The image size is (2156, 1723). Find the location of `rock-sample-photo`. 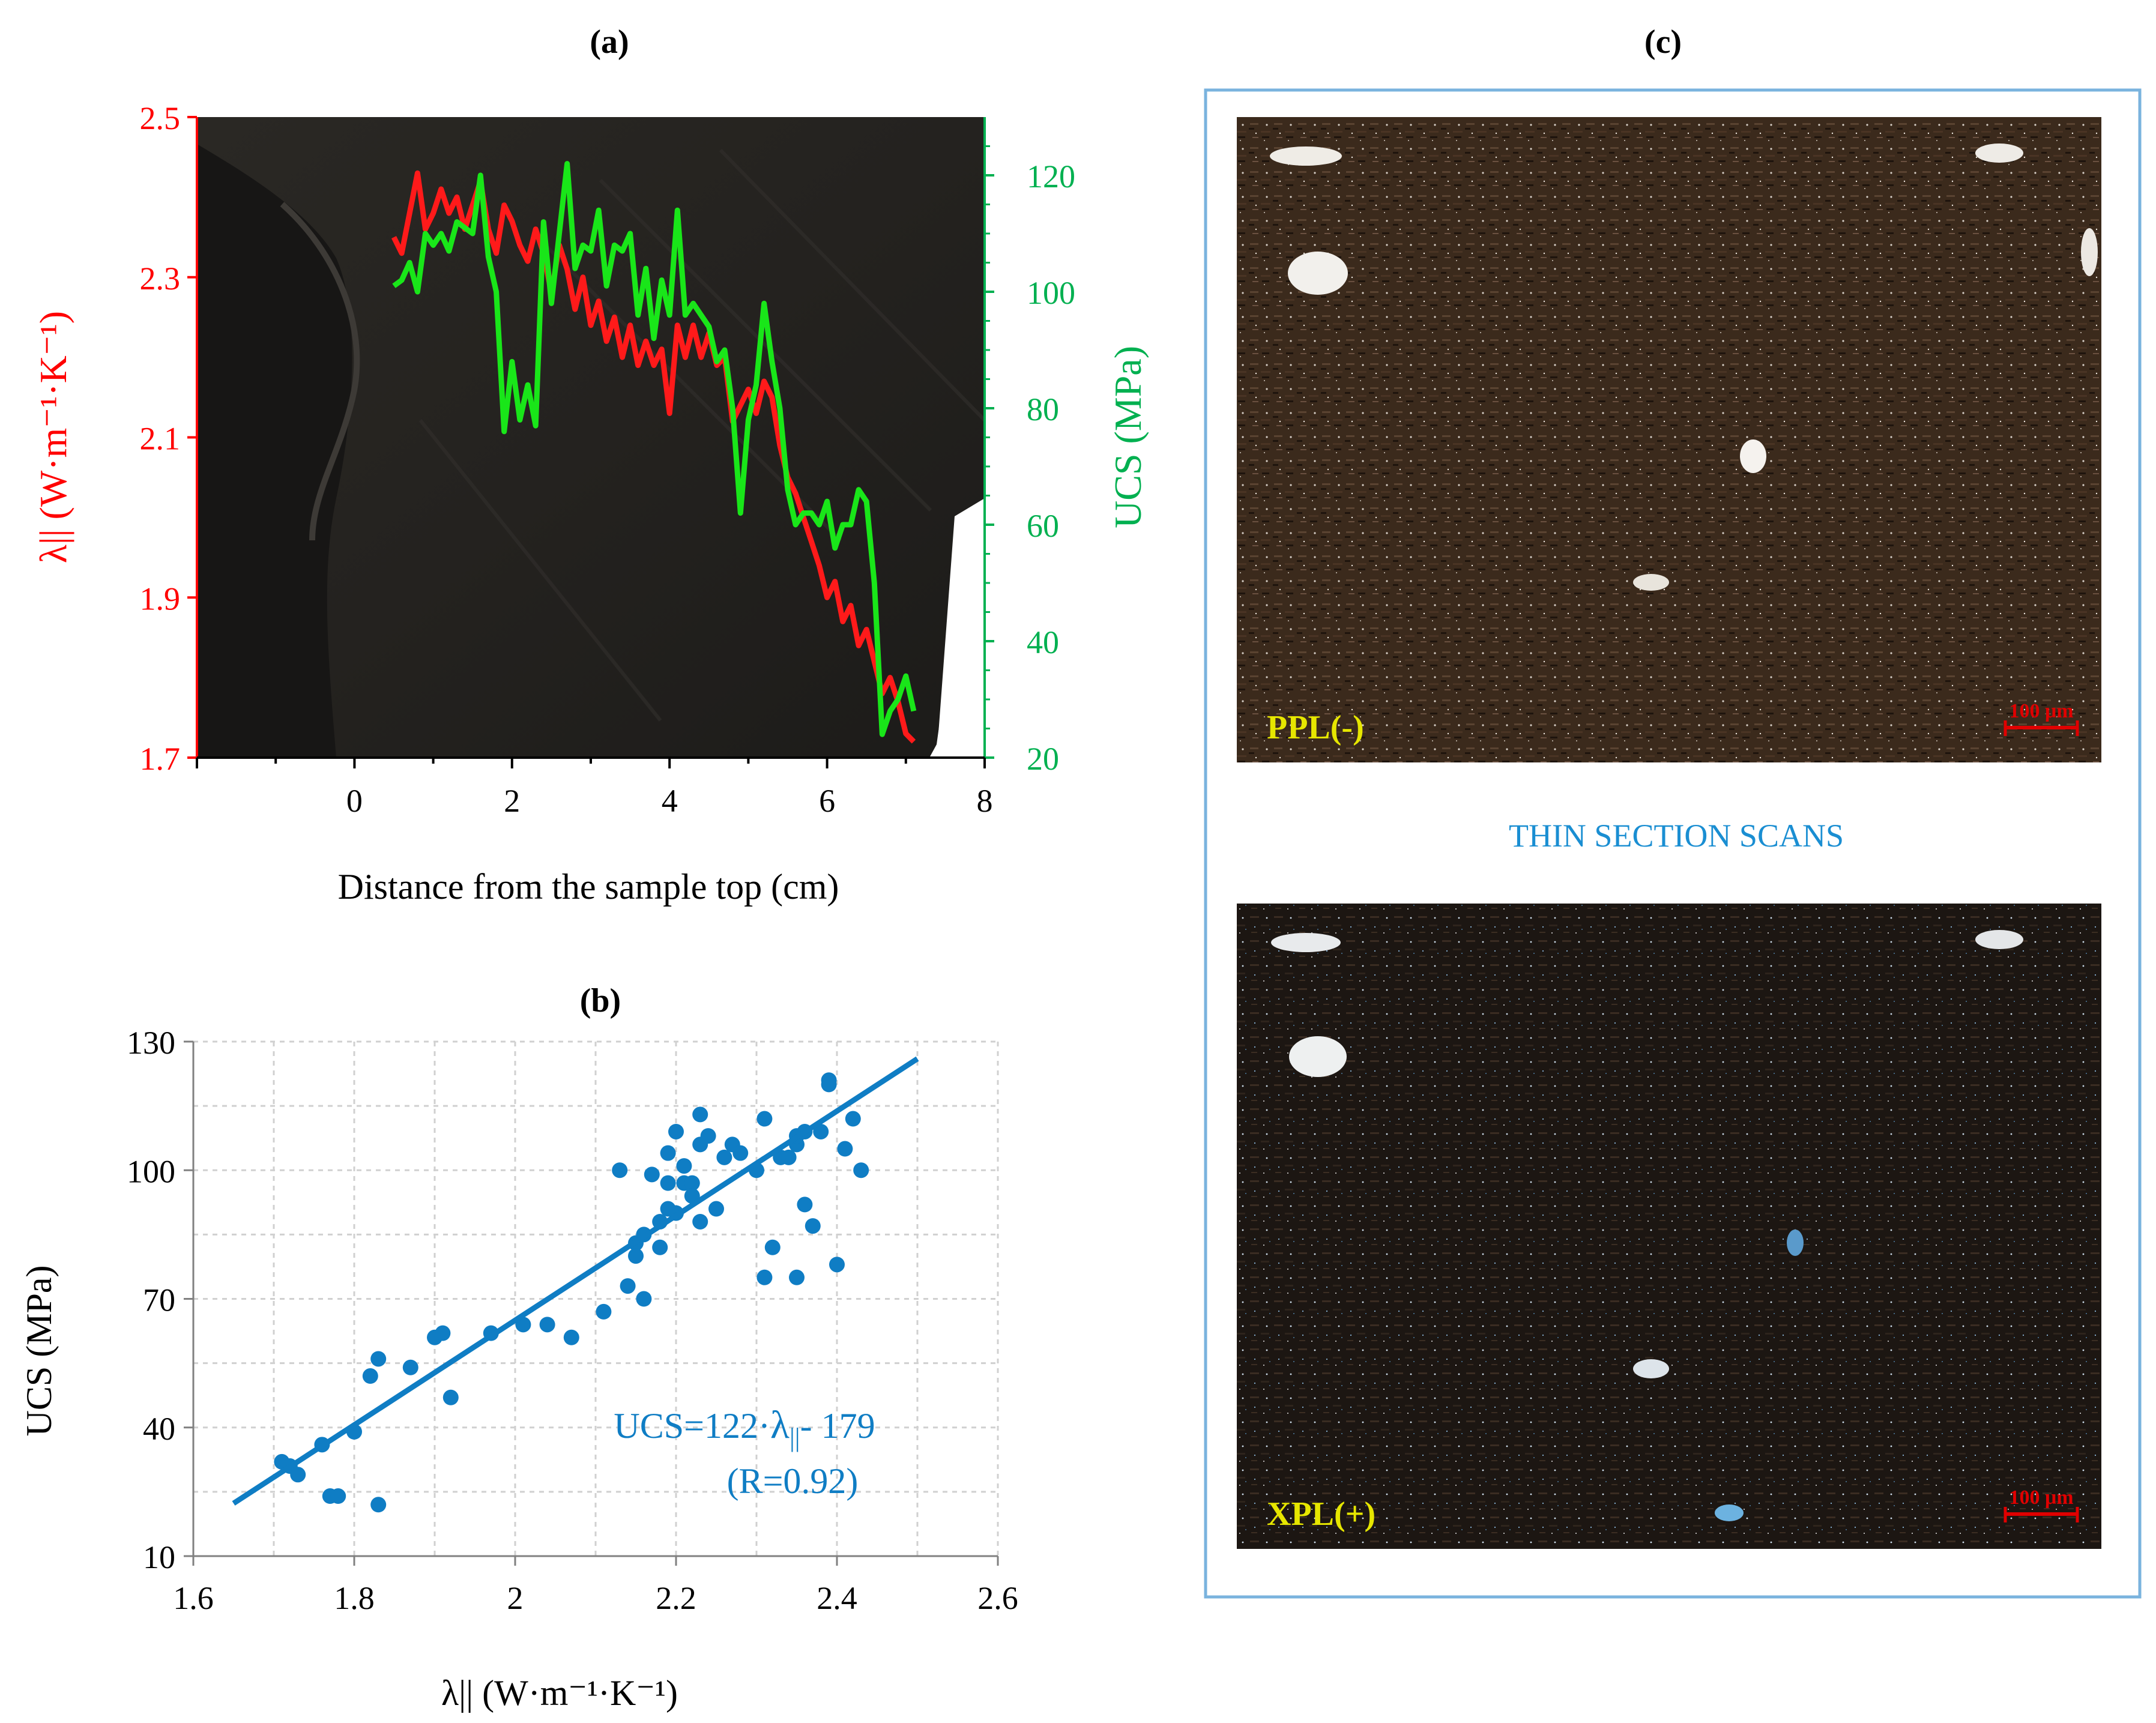

rock-sample-photo is located at coordinates (591, 438).